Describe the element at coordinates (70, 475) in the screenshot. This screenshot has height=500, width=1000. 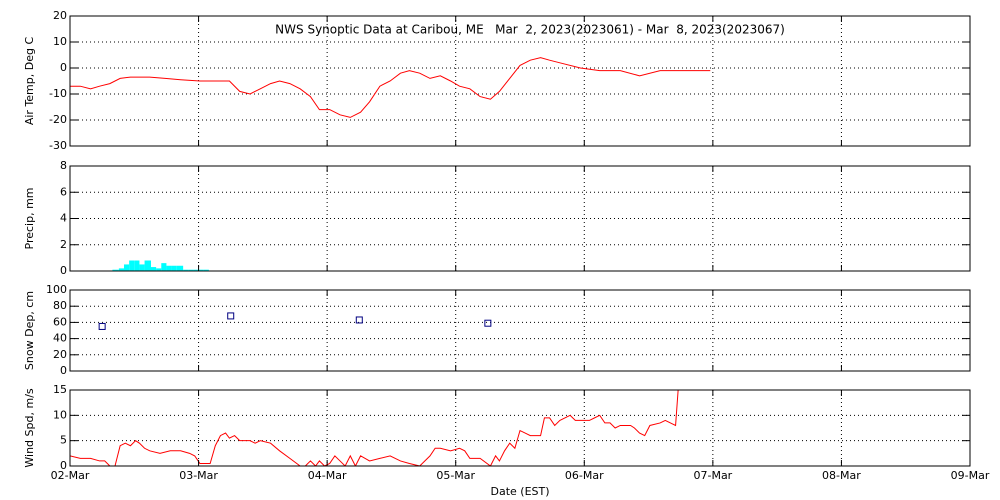
I see `x-tick-label: 02-Mar` at that location.